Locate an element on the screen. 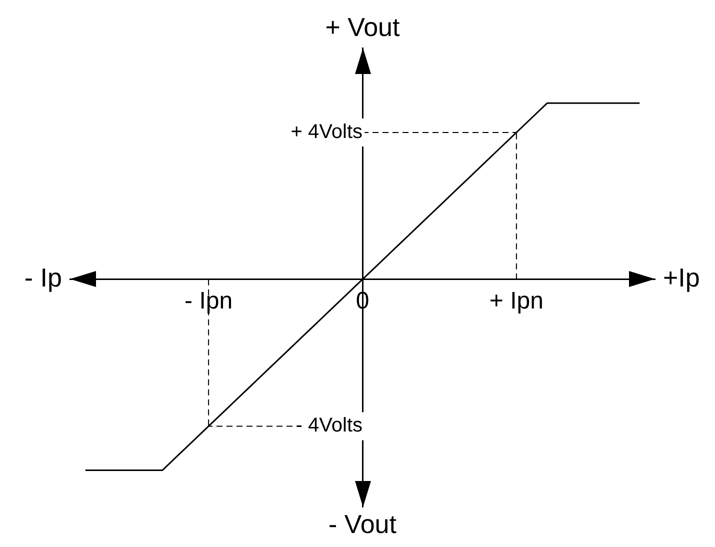 The height and width of the screenshot is (547, 715). x-tick-label: - Ipn is located at coordinates (208, 300).